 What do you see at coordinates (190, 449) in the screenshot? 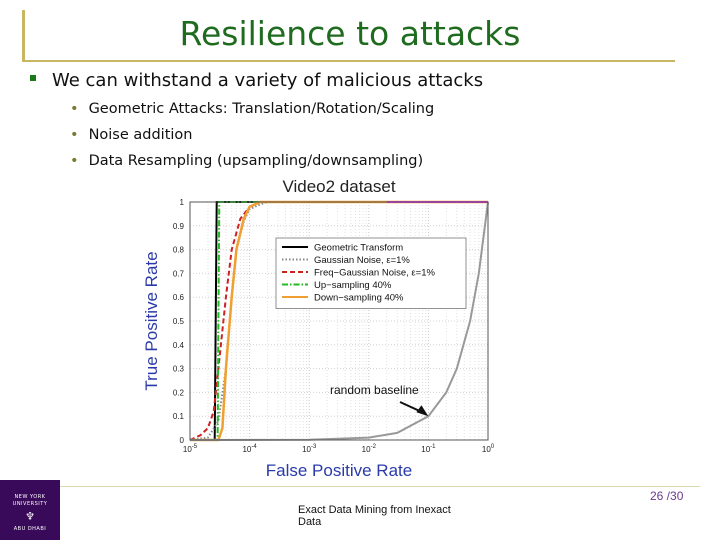
I see `x-tick-label: 10⁻⁵` at bounding box center [190, 449].